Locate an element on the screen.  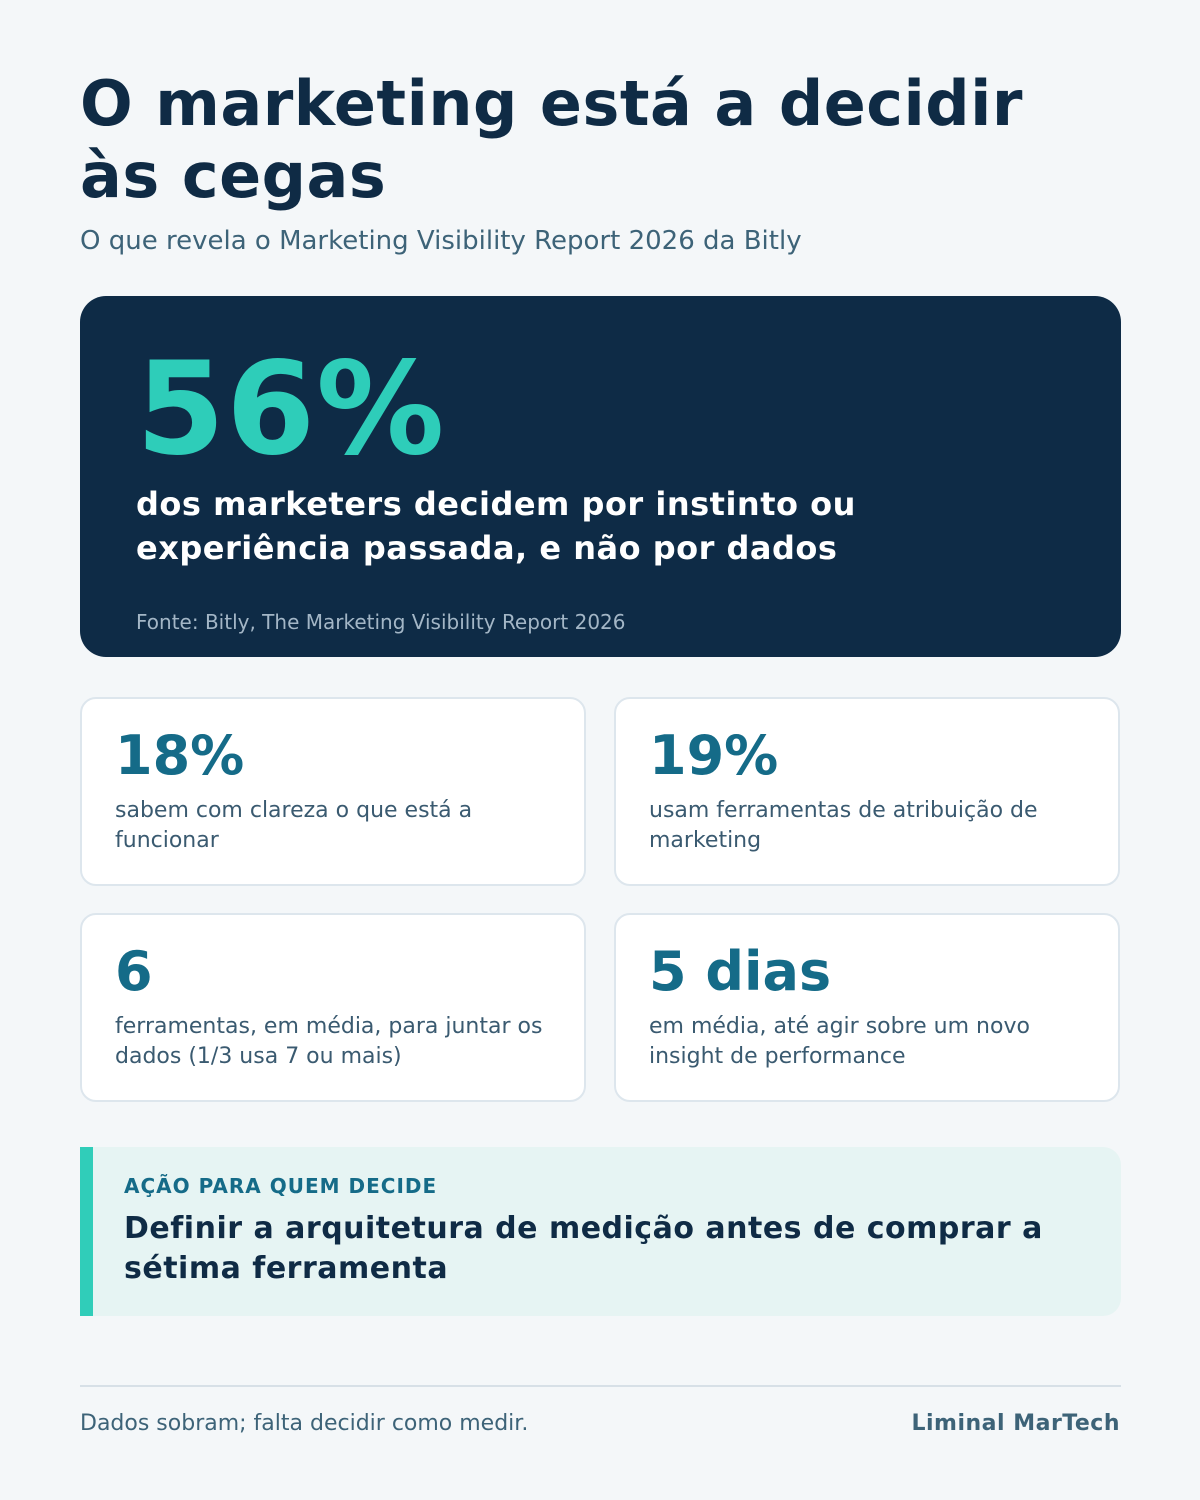
footer-tagline: Dados sobram; falta decidir como medir. is located at coordinates (304, 1423).